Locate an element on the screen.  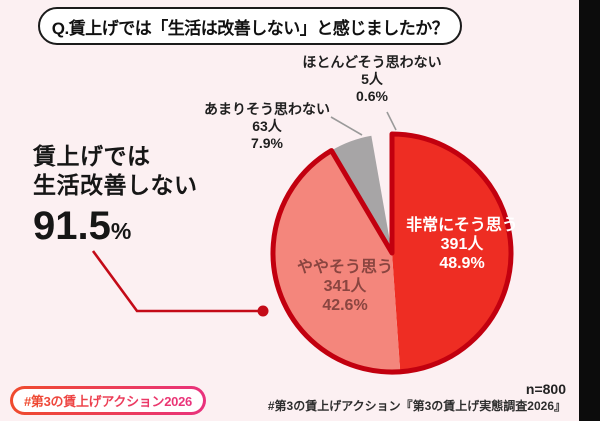
slice-label-amari-pct: 7.9% is located at coordinates (267, 143).